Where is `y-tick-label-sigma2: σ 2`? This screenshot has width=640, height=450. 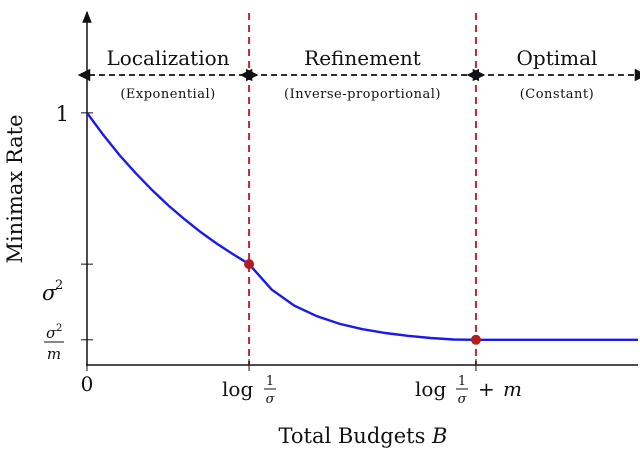
y-tick-label-sigma2: σ 2 is located at coordinates (52, 291).